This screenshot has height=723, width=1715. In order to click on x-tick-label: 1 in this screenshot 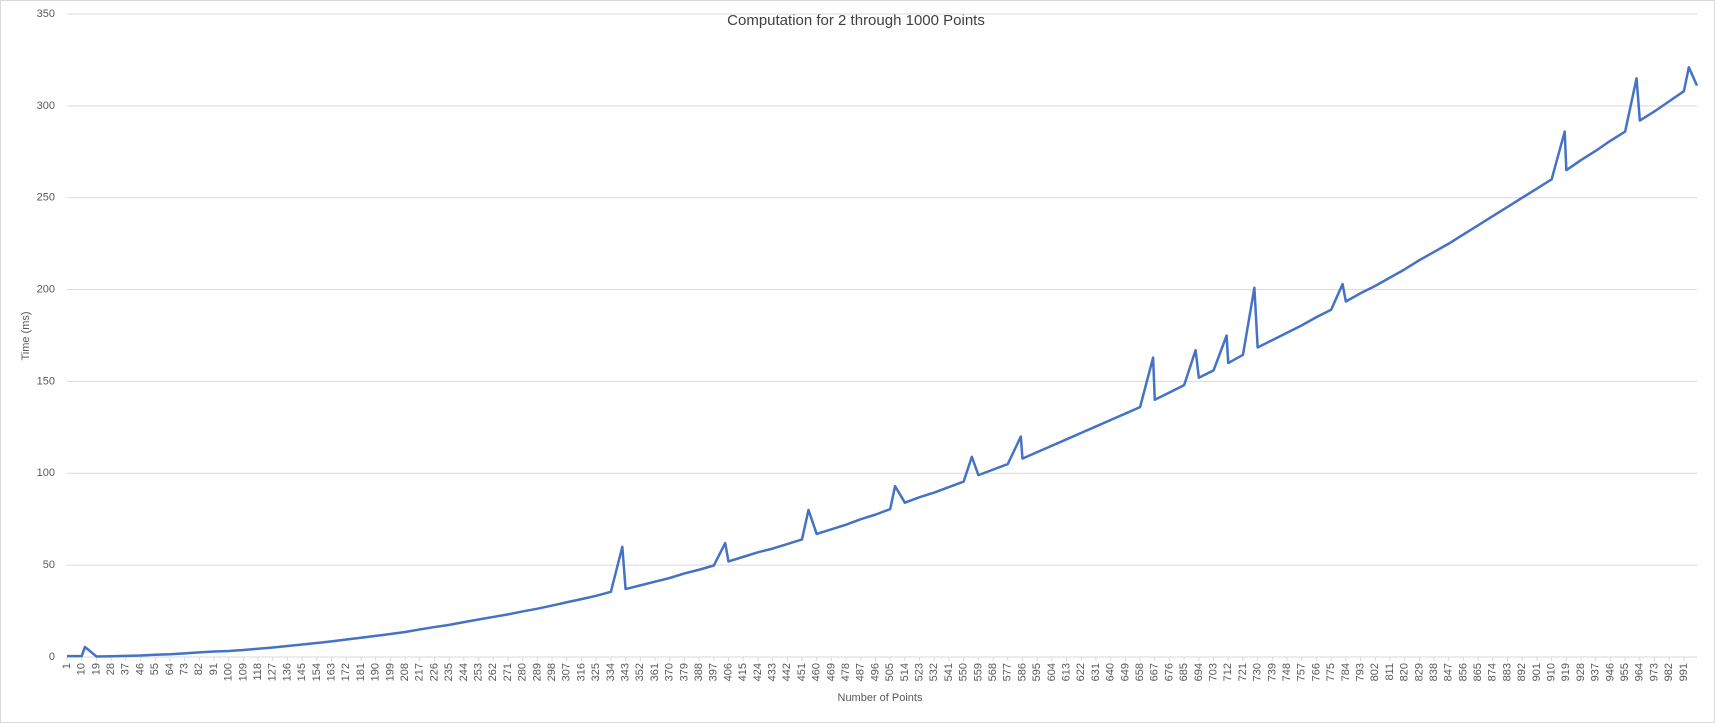, I will do `click(67, 666)`.